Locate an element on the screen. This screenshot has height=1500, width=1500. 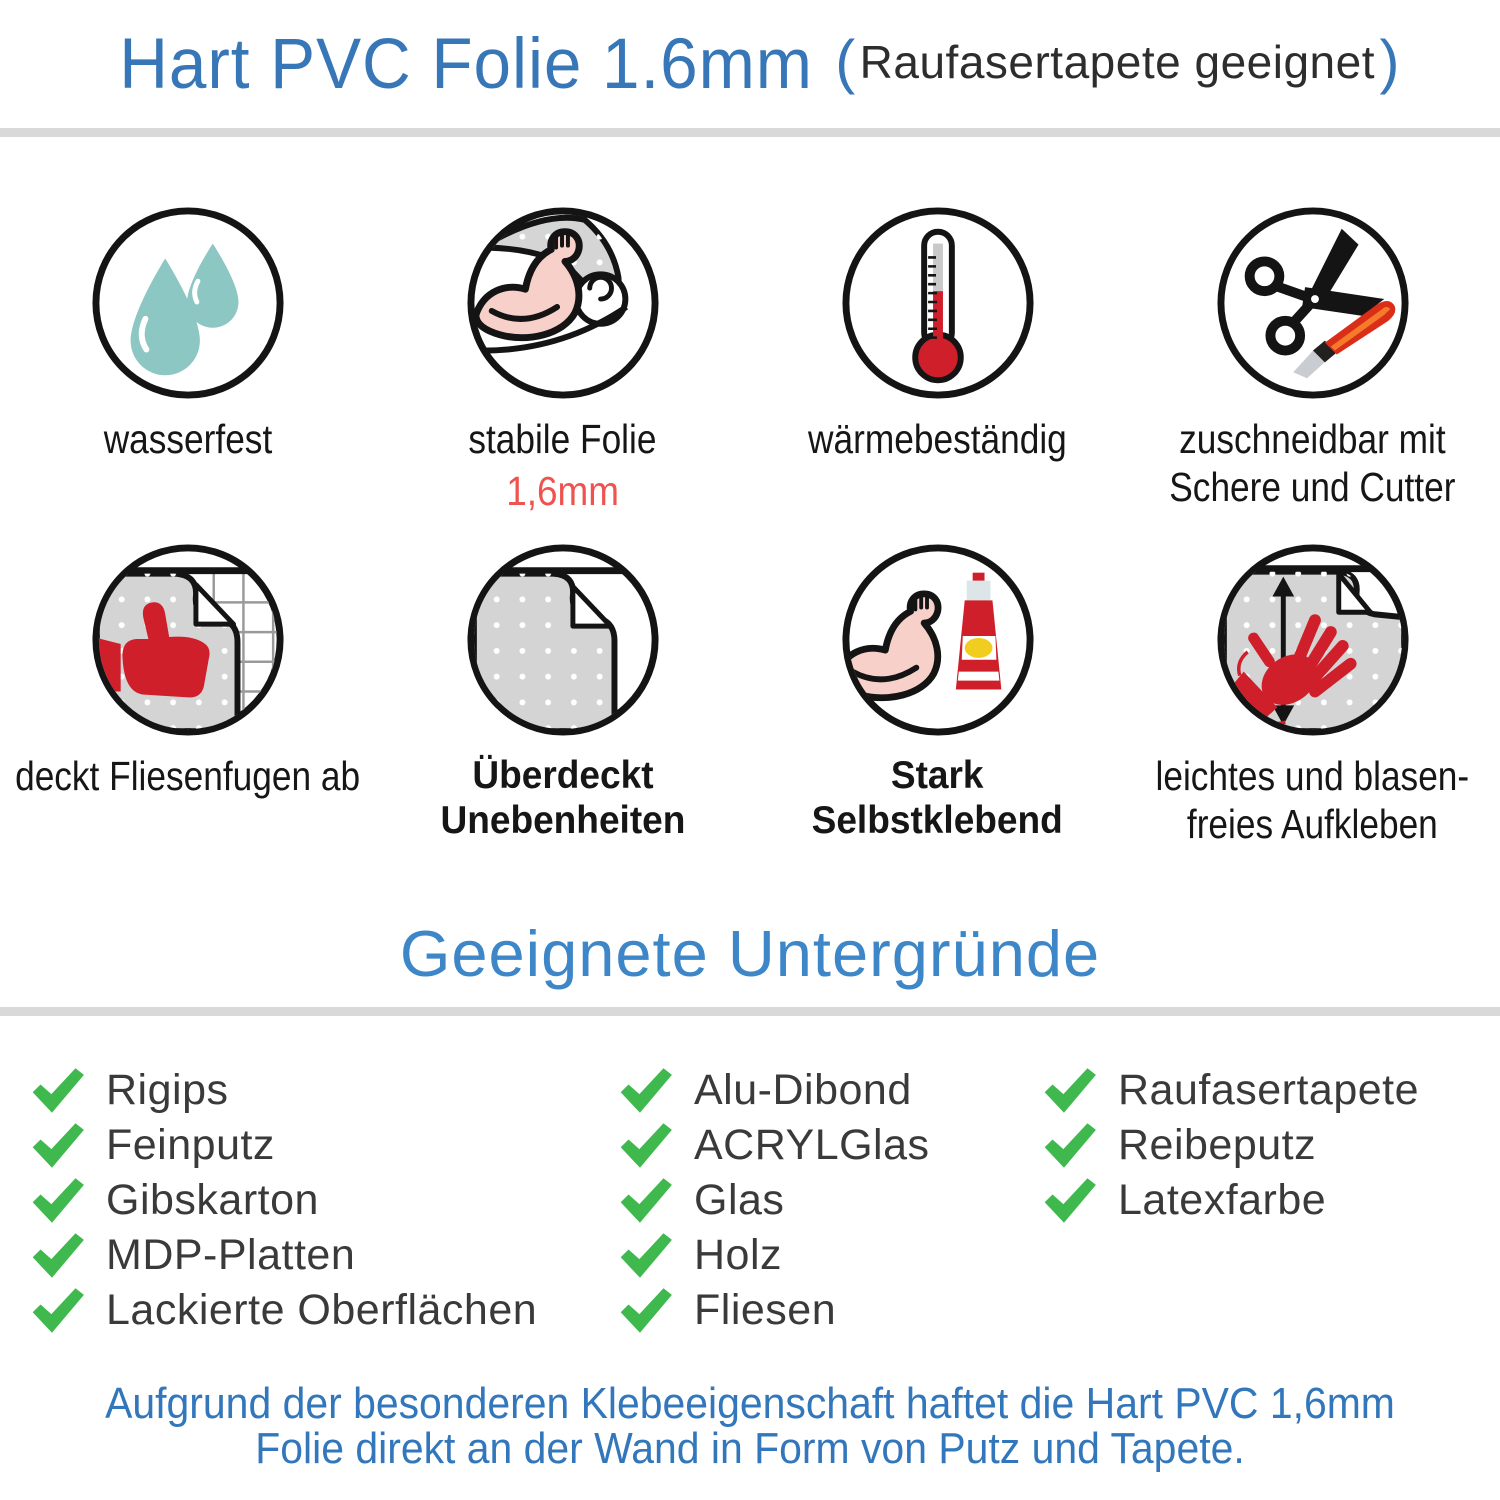
list-item: Holz is located at coordinates (774, 1255).